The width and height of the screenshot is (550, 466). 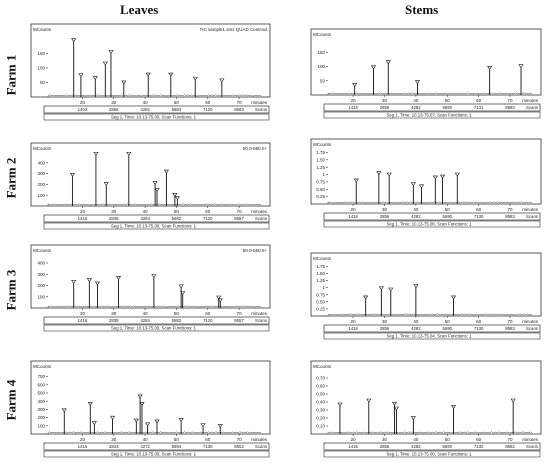 What do you see at coordinates (320, 410) in the screenshot?
I see `y-tick-label: 0.30` at bounding box center [320, 410].